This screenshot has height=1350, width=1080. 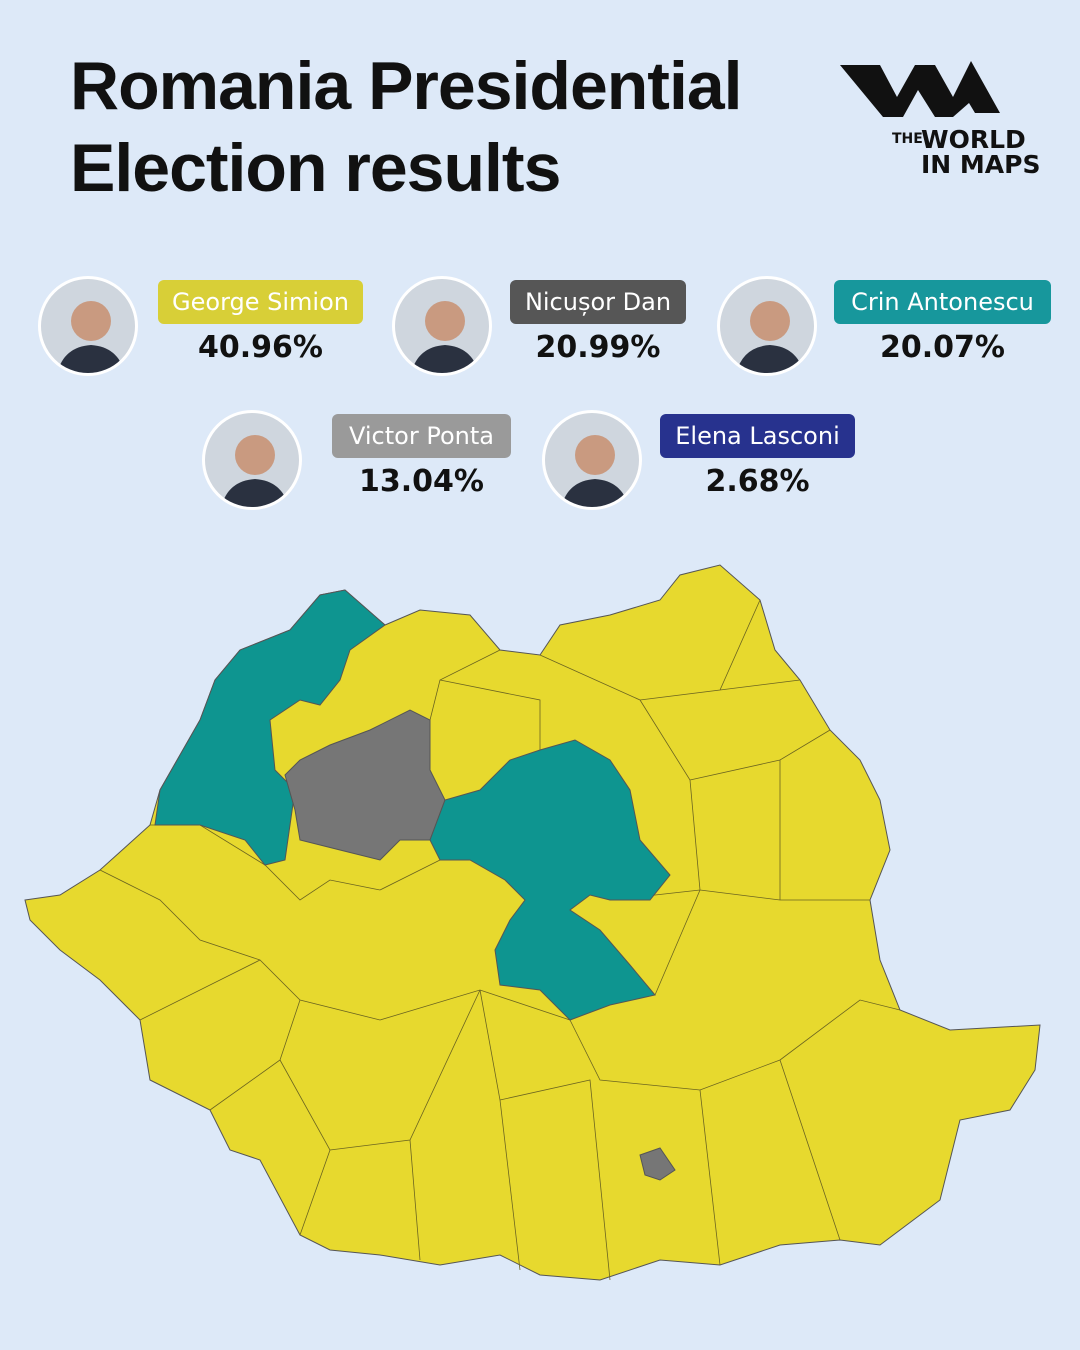 What do you see at coordinates (920, 89) in the screenshot?
I see `logo-mark` at bounding box center [920, 89].